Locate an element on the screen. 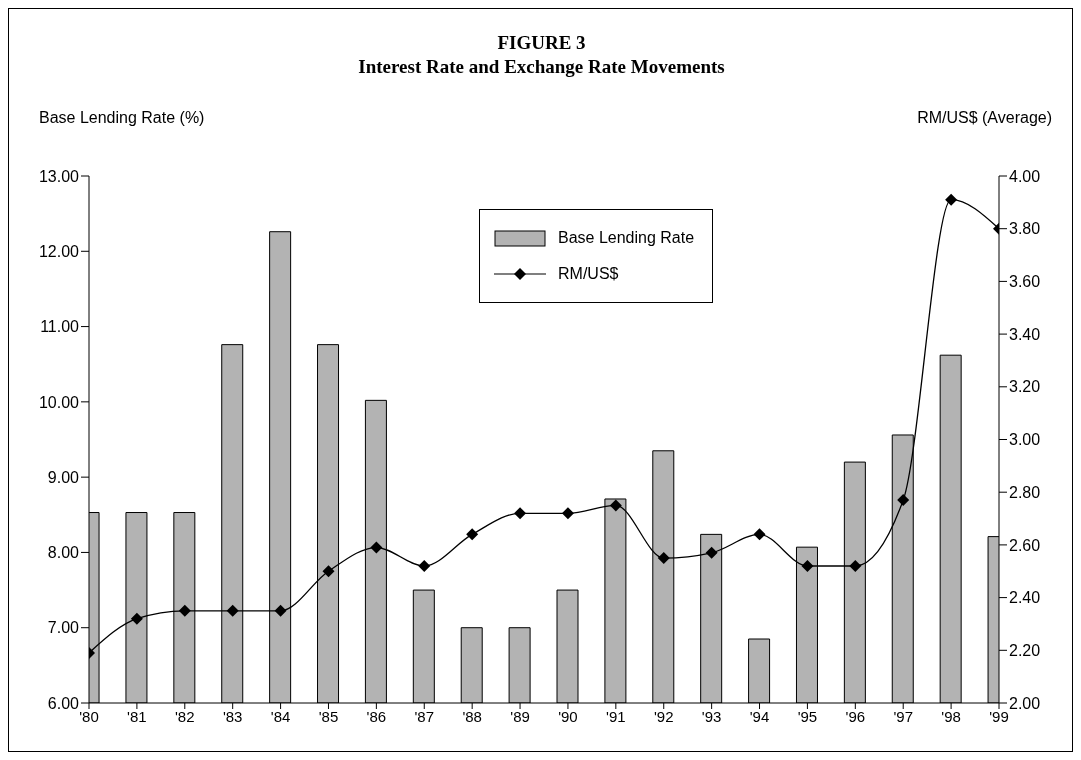 The image size is (1081, 760). y2-tick-label: 4.00 is located at coordinates (1025, 176).